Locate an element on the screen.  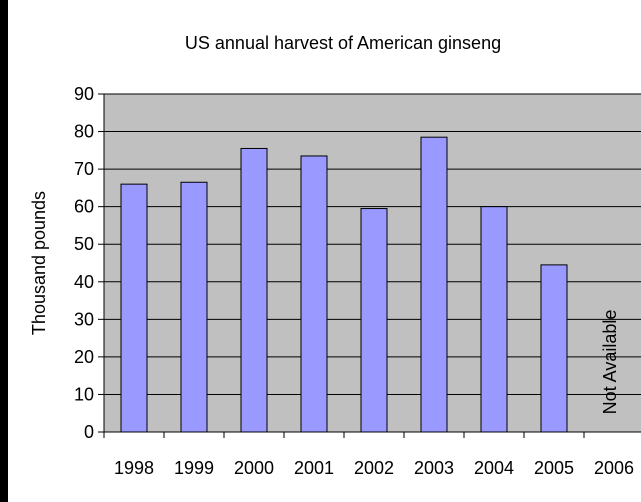
y-tick-label-90: 90 is located at coordinates (84, 94).